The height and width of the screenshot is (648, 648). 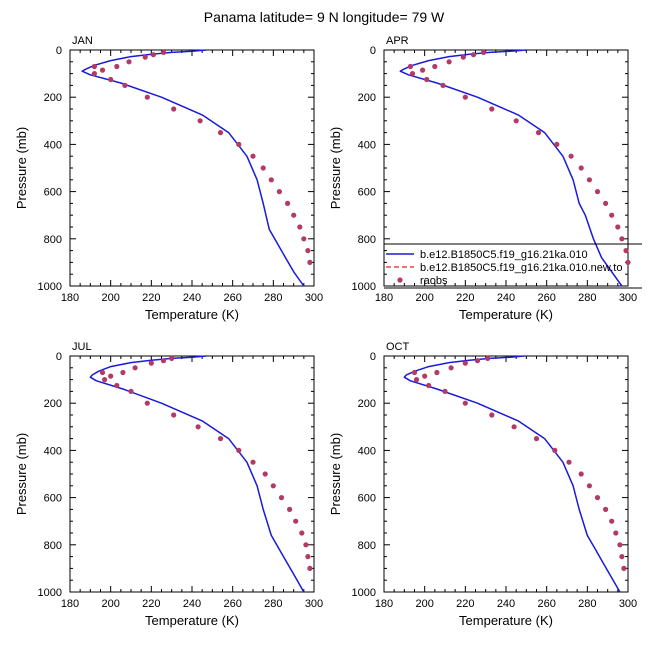 I want to click on legend-label: raobs, so click(x=434, y=281).